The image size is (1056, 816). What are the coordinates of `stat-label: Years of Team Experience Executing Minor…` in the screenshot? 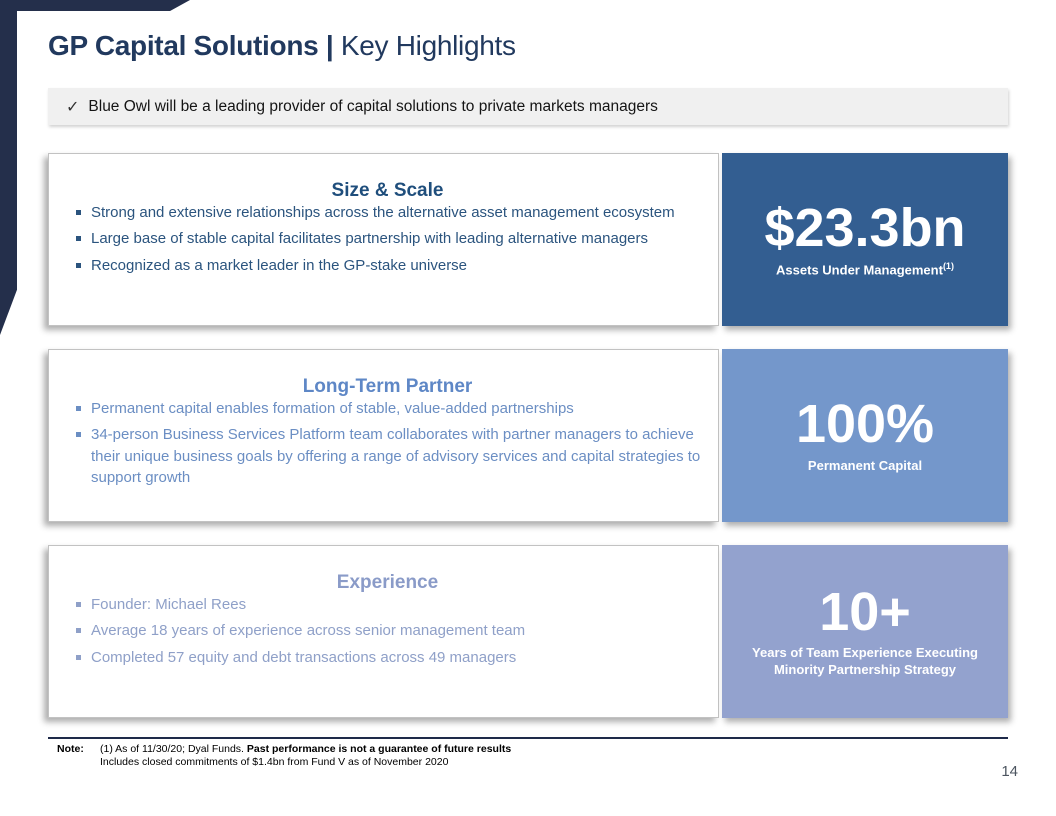 It's located at (865, 662).